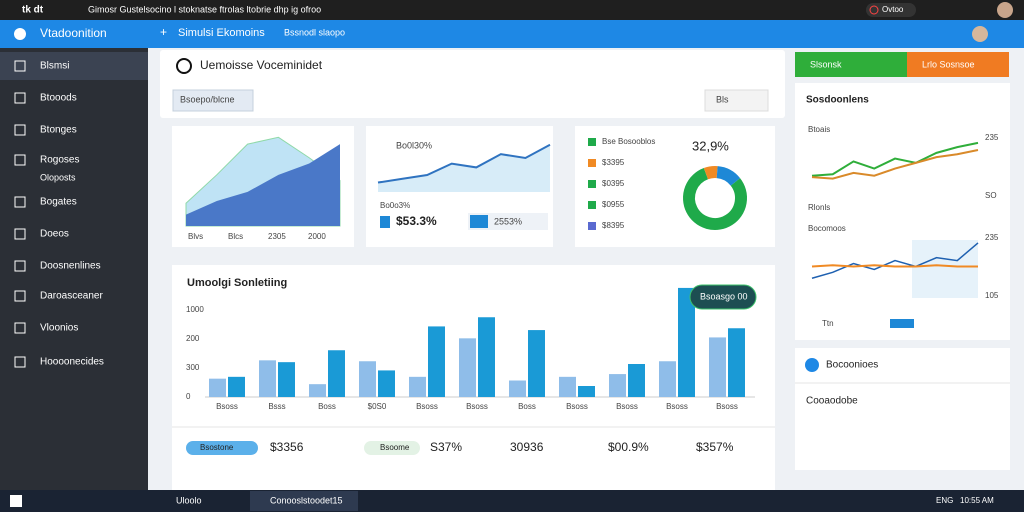 The height and width of the screenshot is (512, 1024). Describe the element at coordinates (944, 500) in the screenshot. I see `lang: ENG` at that location.